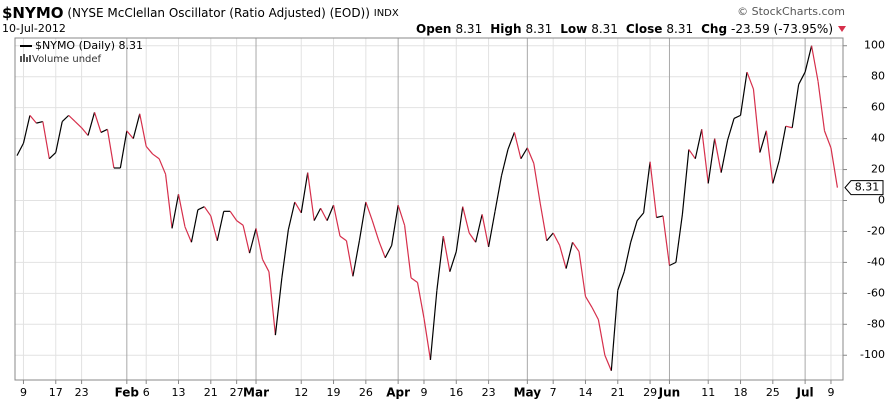  I want to click on y-tick-label: 60, so click(878, 107).